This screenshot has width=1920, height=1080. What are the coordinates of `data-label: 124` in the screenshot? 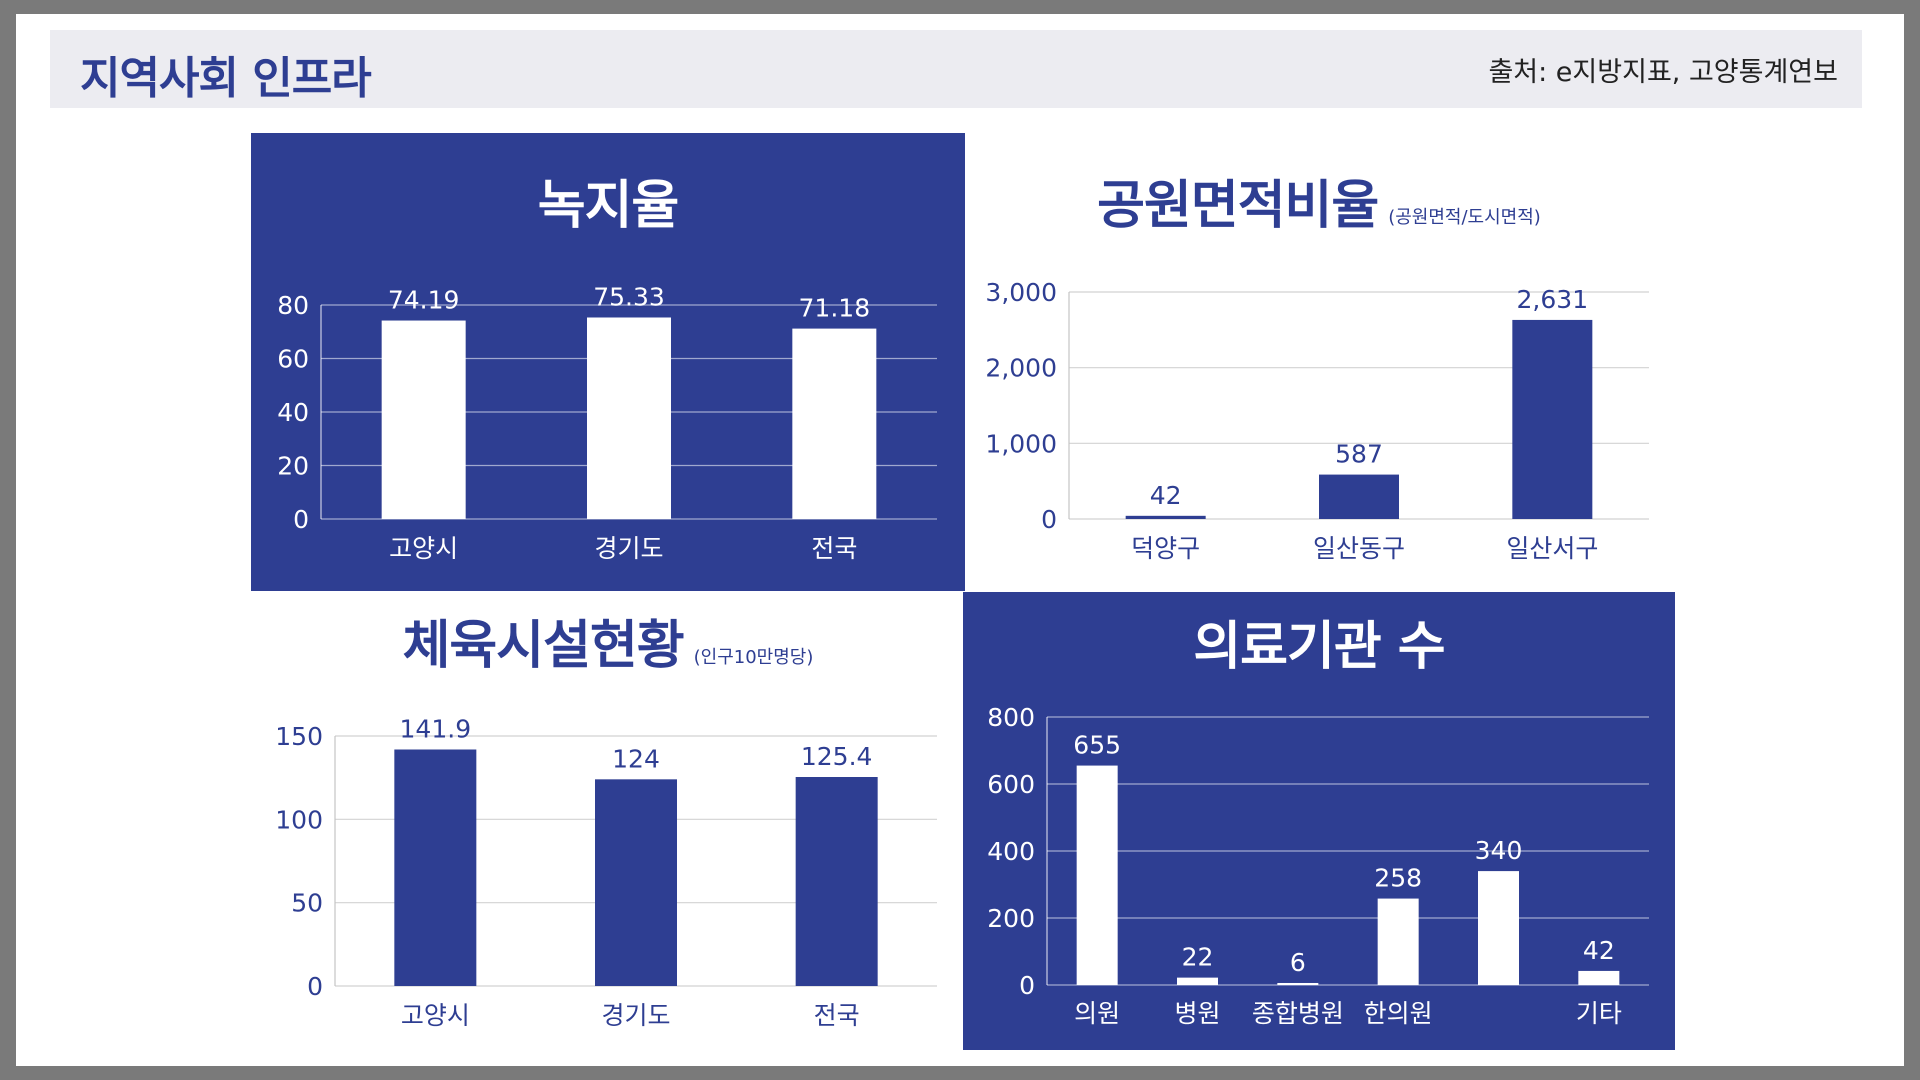 It's located at (636, 758).